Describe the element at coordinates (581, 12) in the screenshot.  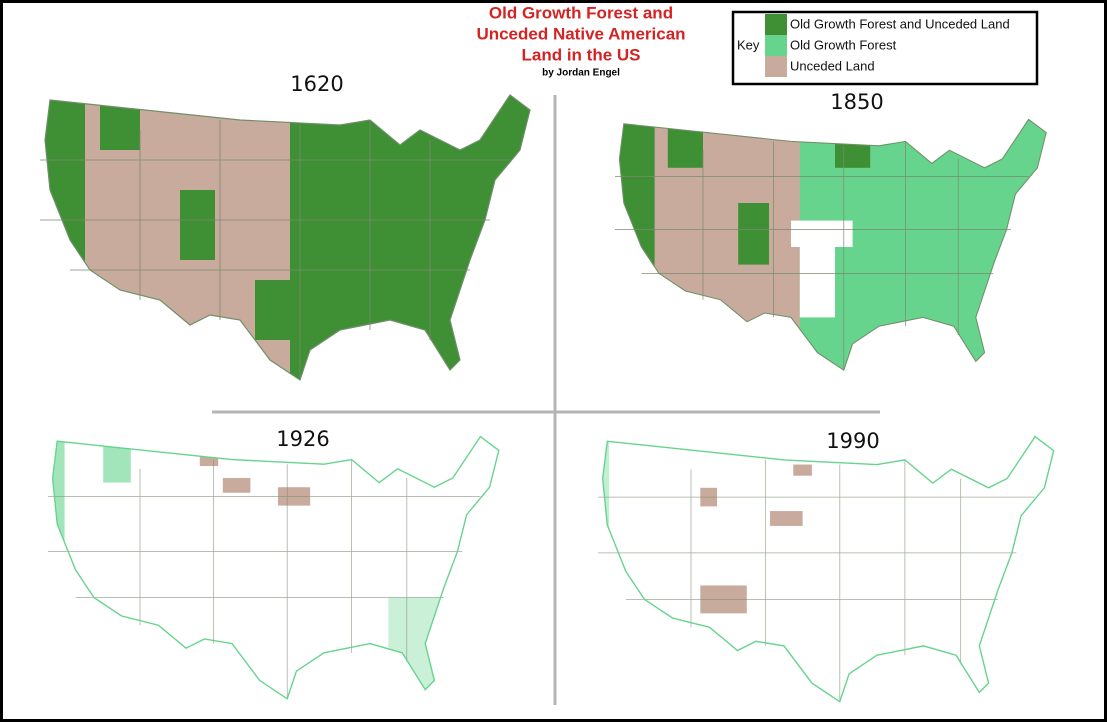
I see `title: Old Growth Forest and` at that location.